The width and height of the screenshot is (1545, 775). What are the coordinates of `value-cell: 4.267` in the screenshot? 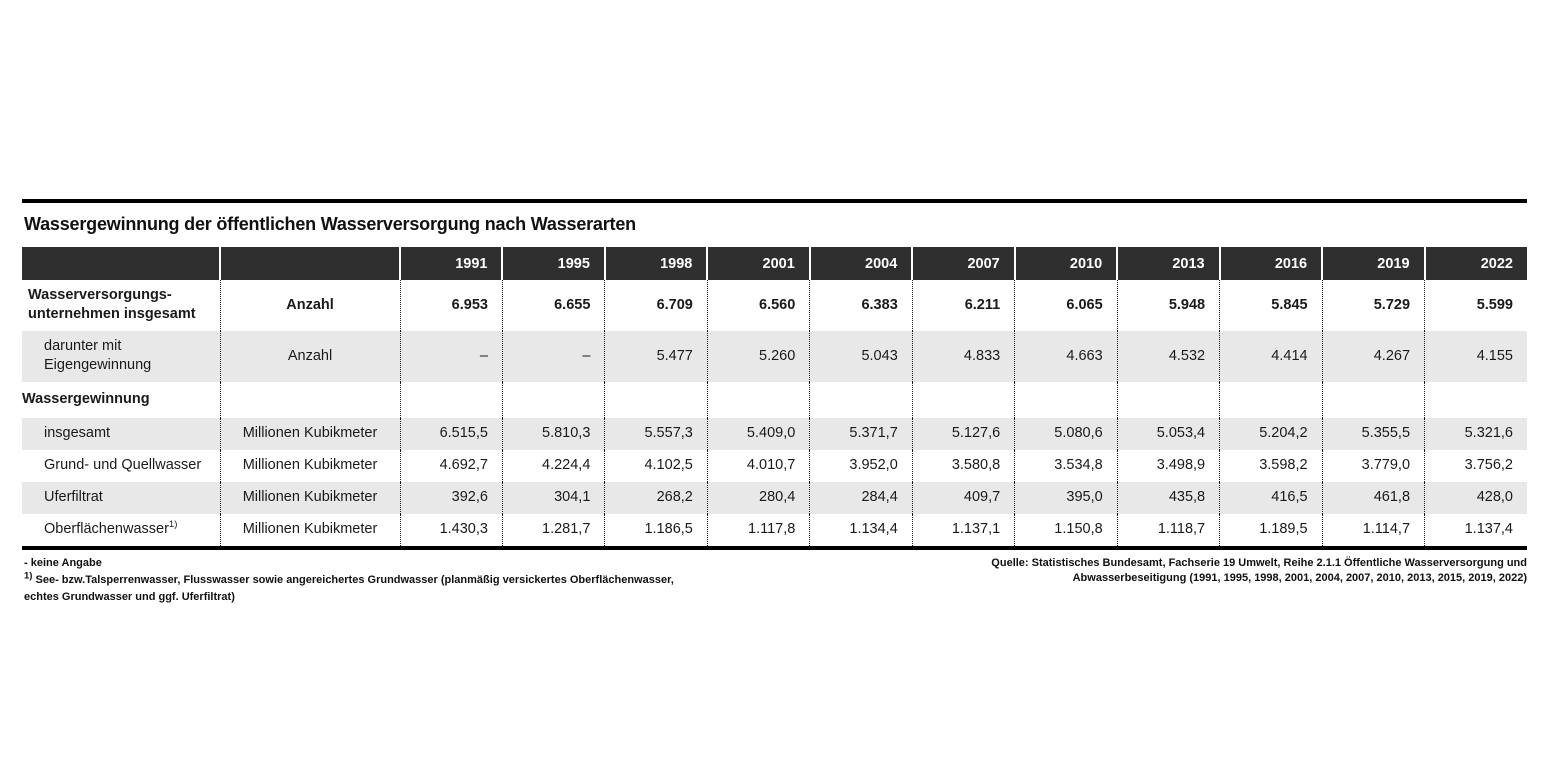 It's located at (1373, 356).